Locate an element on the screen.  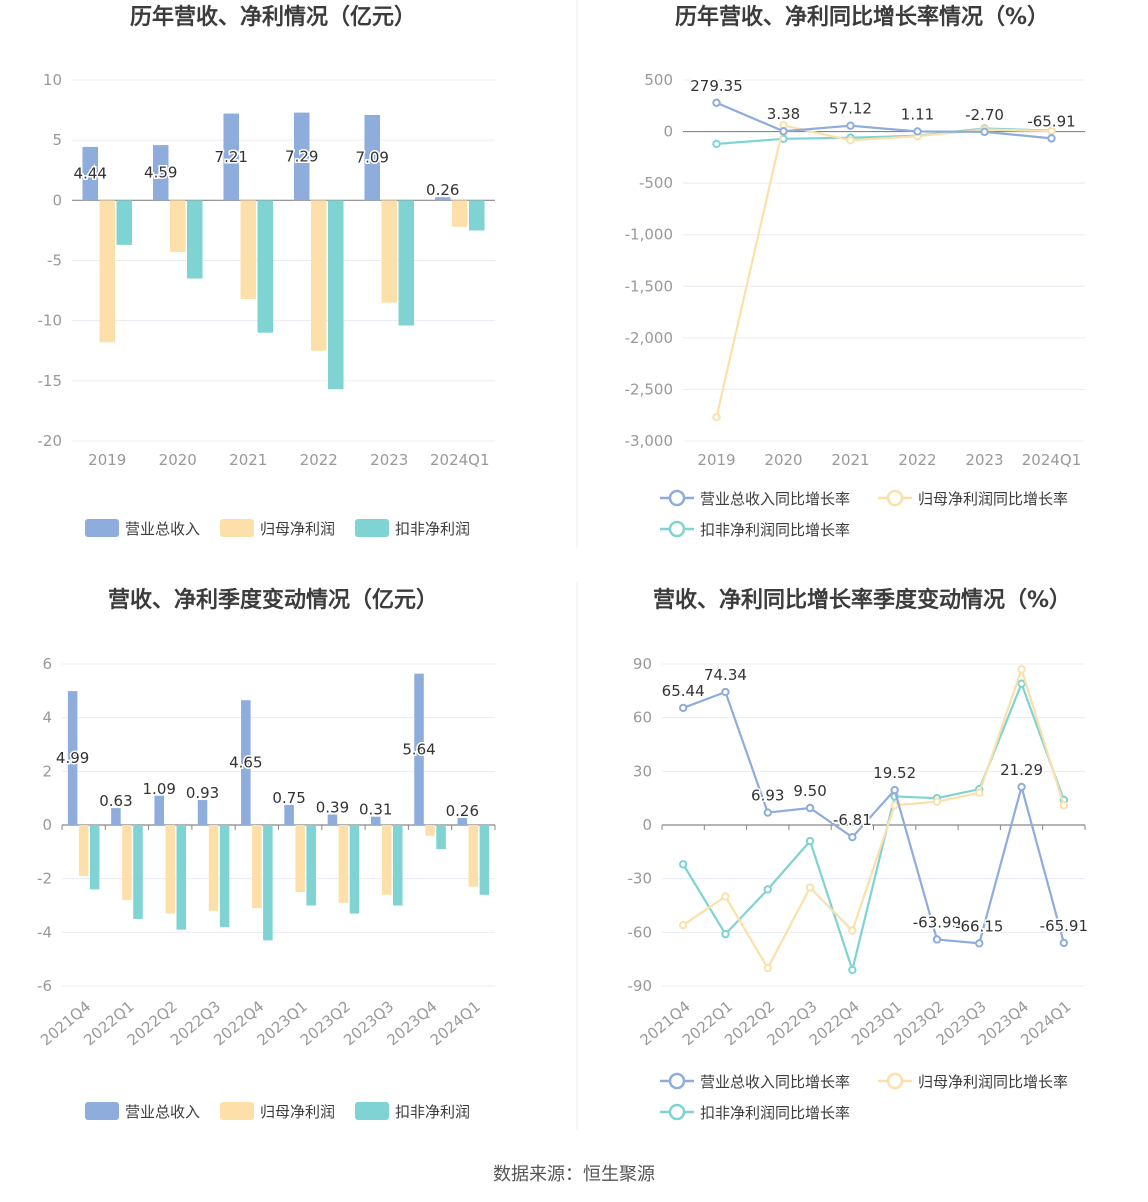
data-label: 0.93 is located at coordinates (202, 793).